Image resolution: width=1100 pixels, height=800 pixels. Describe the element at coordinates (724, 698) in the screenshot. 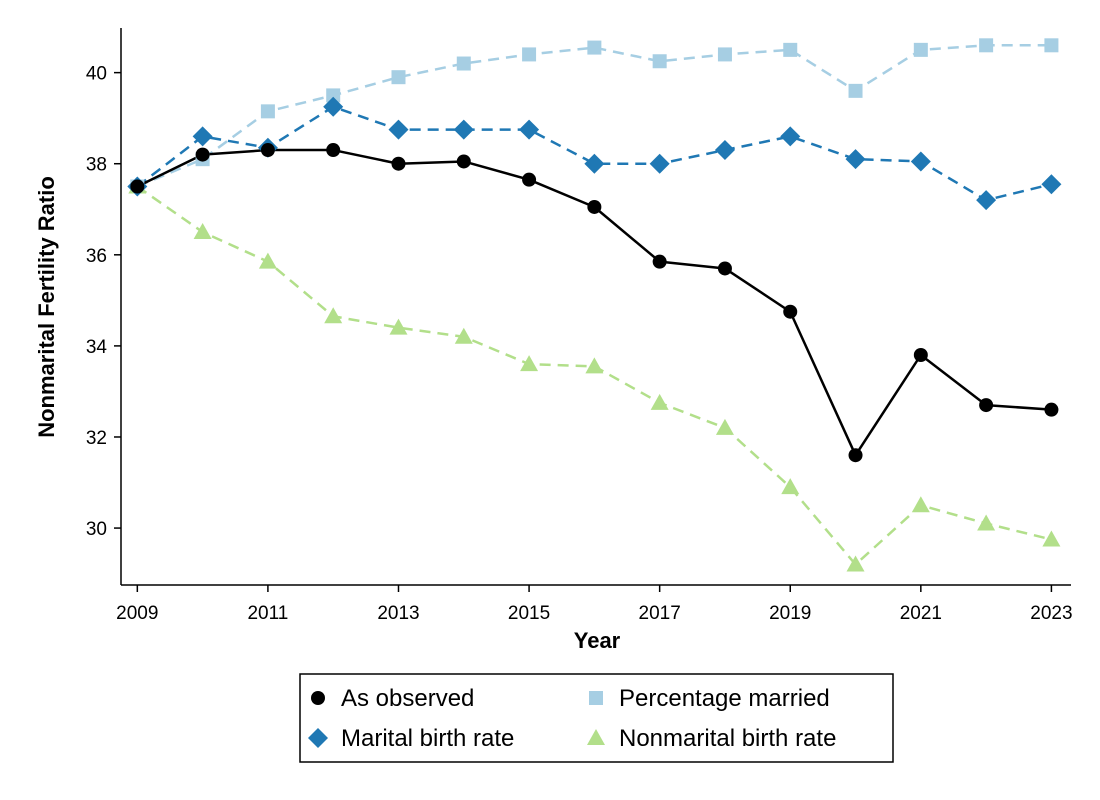

I see `legend-label-1: Percentage married` at that location.